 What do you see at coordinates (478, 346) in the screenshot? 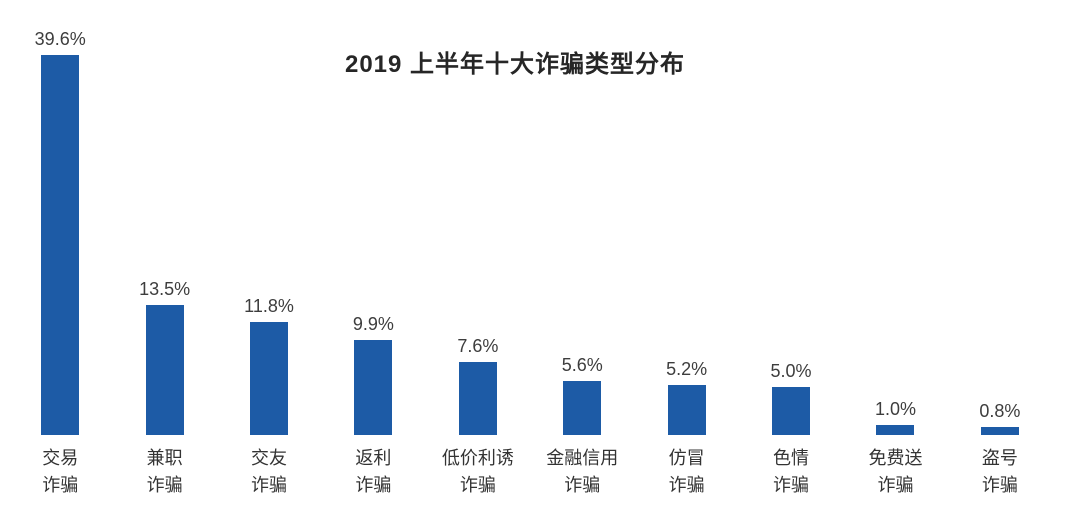
I see `bar-value-label: 7.6%` at bounding box center [478, 346].